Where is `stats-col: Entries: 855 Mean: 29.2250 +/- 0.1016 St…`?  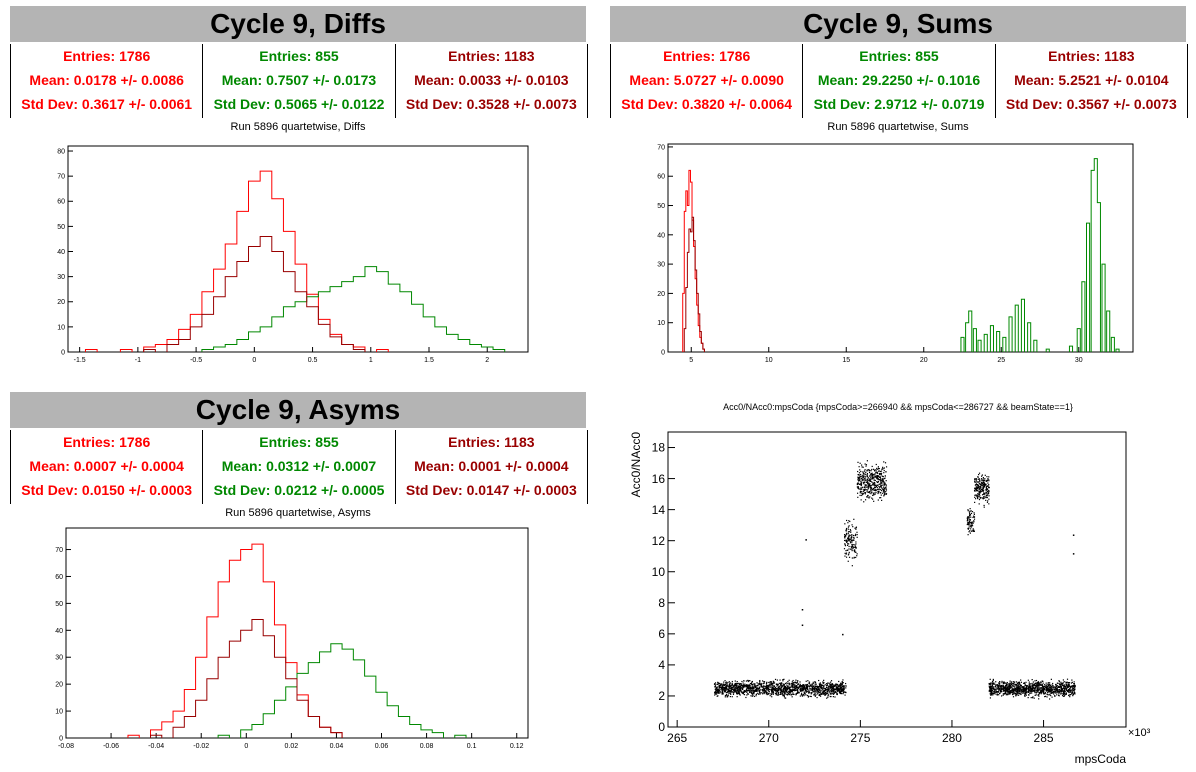
stats-col: Entries: 855 Mean: 29.2250 +/- 0.1016 St… is located at coordinates (899, 81).